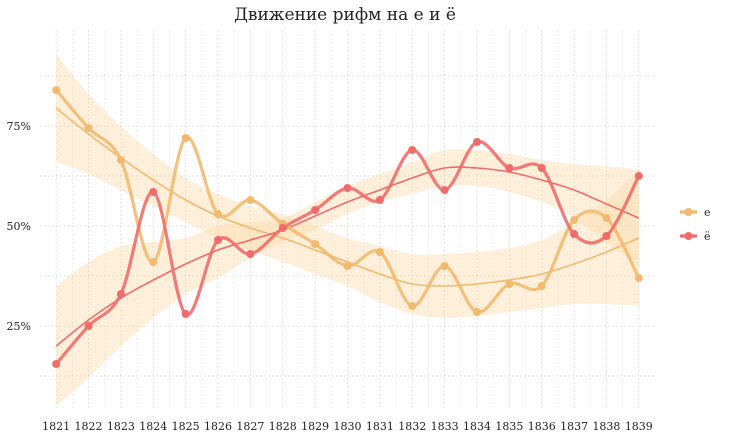 The height and width of the screenshot is (435, 737). What do you see at coordinates (89, 426) in the screenshot?
I see `x-tick-label: 1822` at bounding box center [89, 426].